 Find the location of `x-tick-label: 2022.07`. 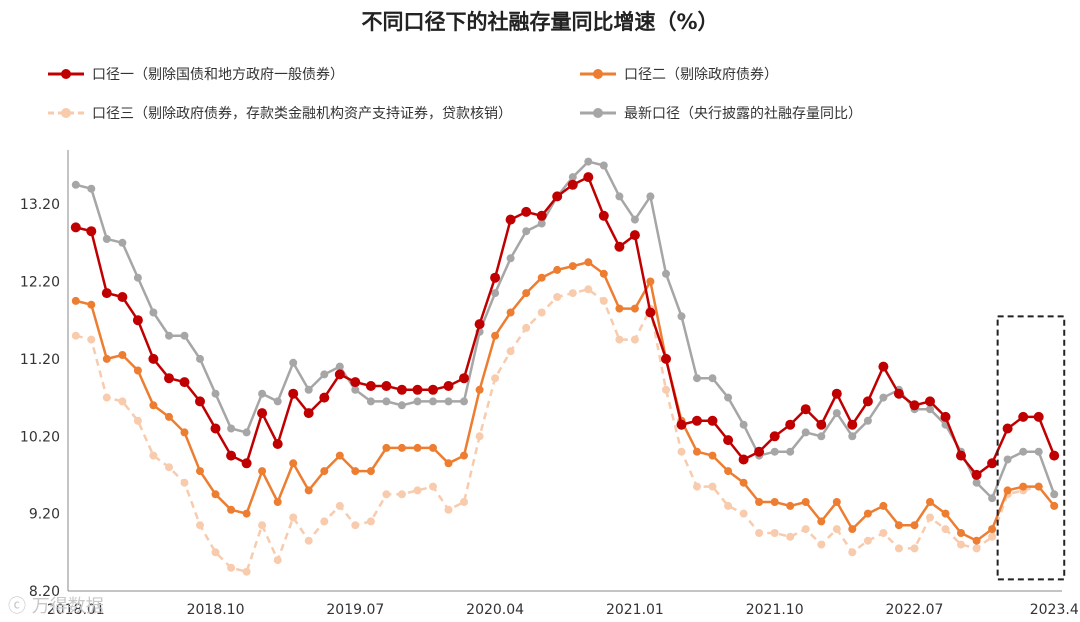

x-tick-label: 2022.07 is located at coordinates (915, 610).